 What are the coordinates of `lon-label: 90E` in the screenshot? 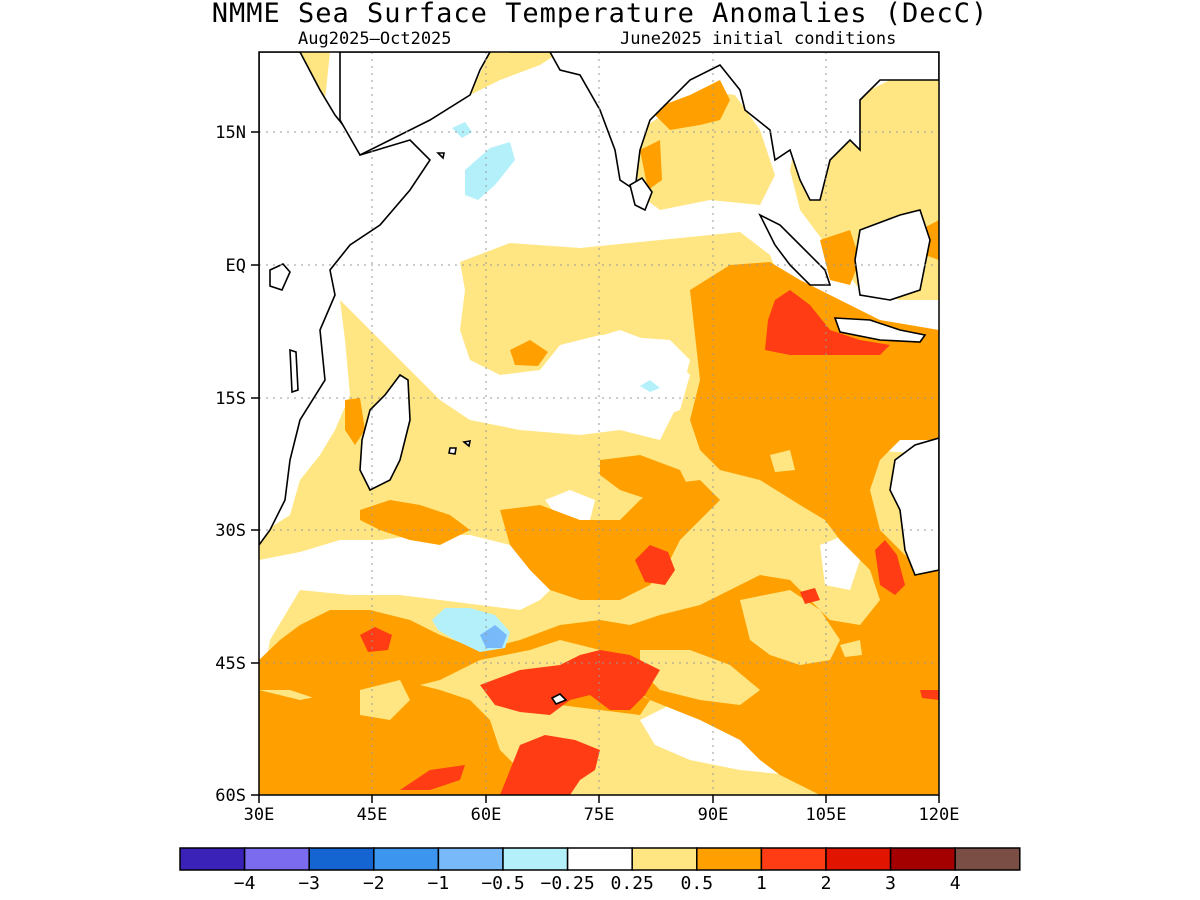 It's located at (713, 815).